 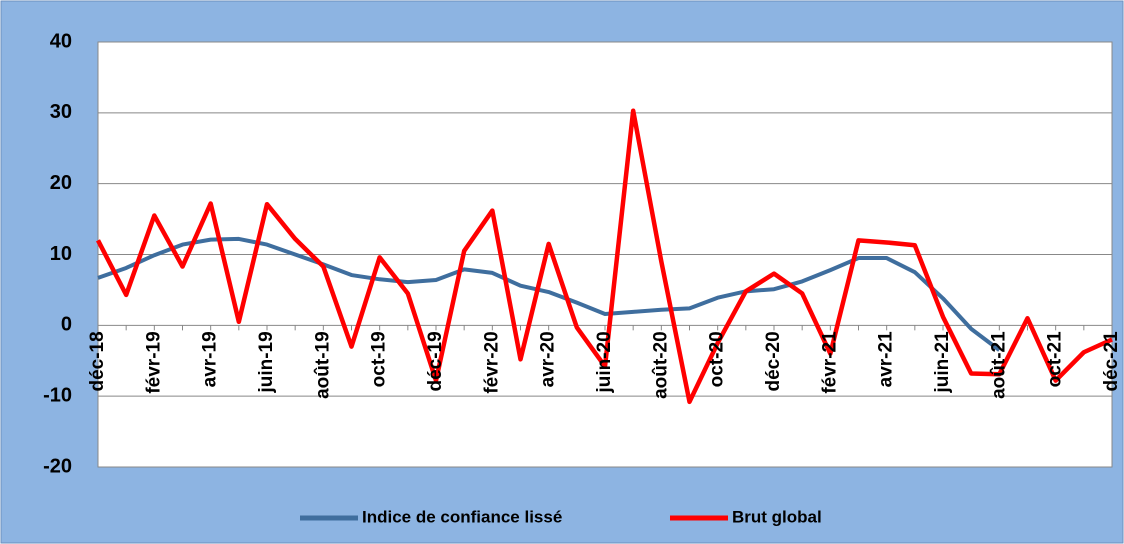 What do you see at coordinates (886, 359) in the screenshot?
I see `x-tick-label: avr-21` at bounding box center [886, 359].